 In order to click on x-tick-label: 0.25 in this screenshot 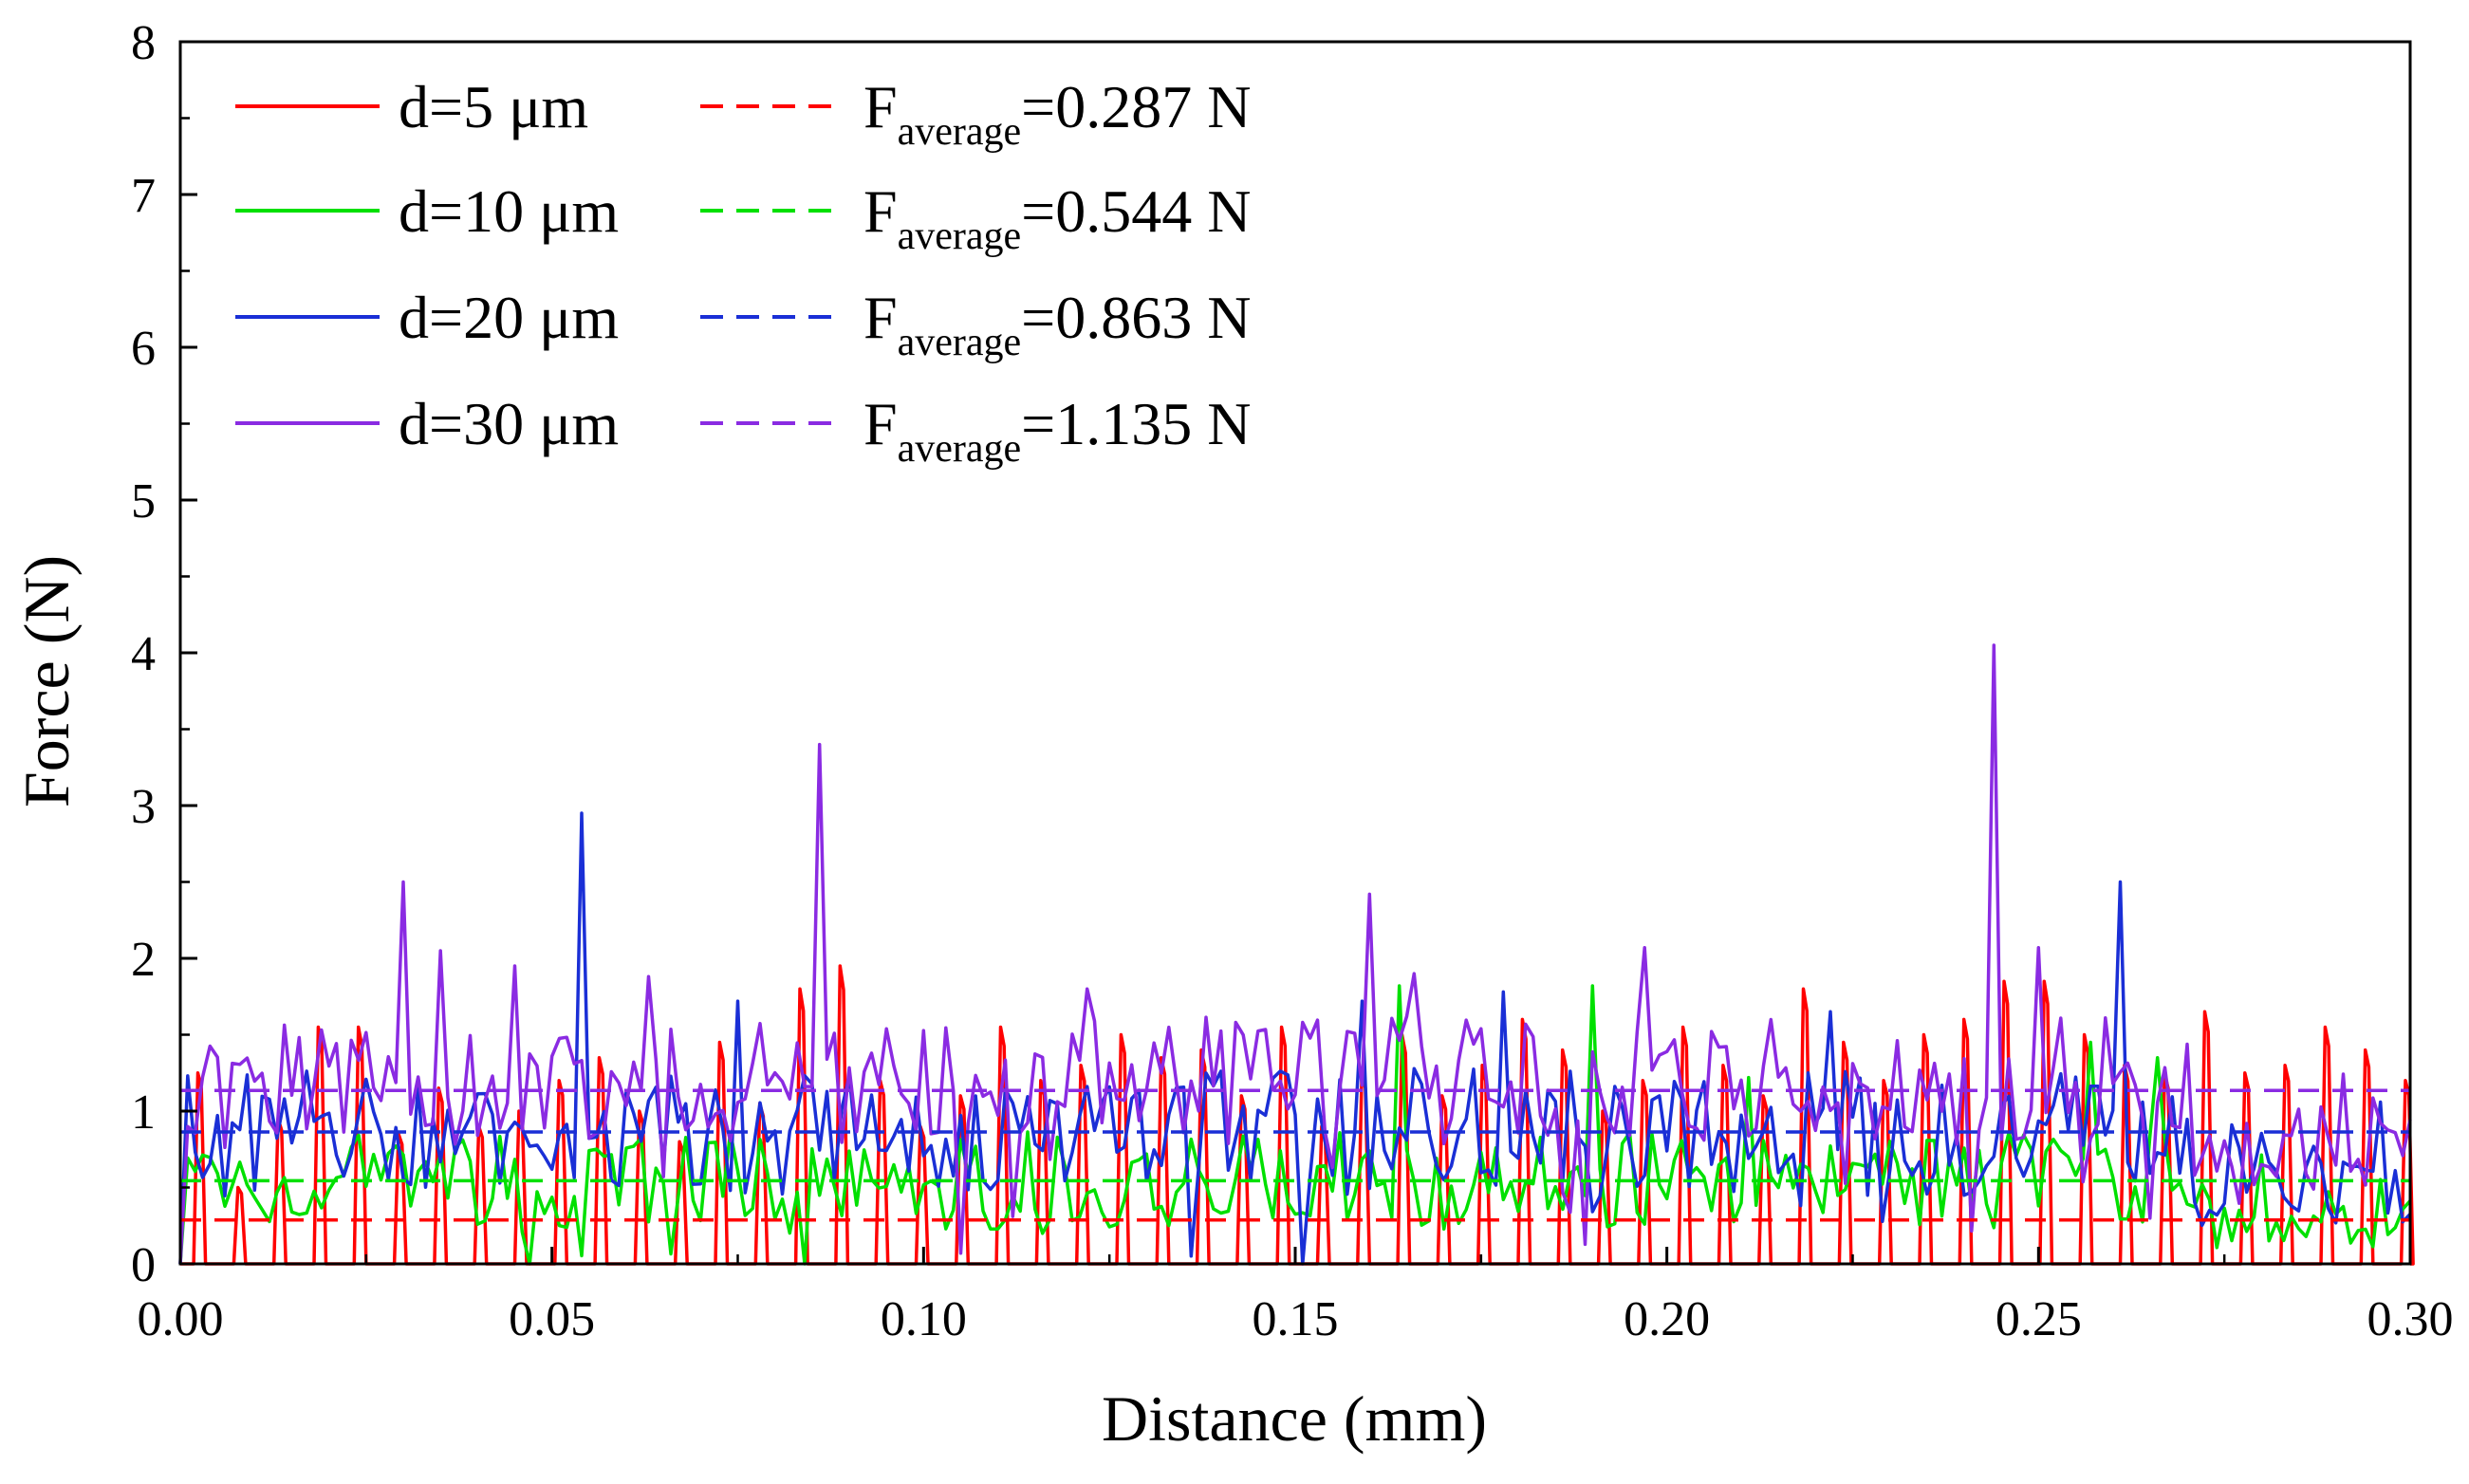, I will do `click(2039, 1319)`.